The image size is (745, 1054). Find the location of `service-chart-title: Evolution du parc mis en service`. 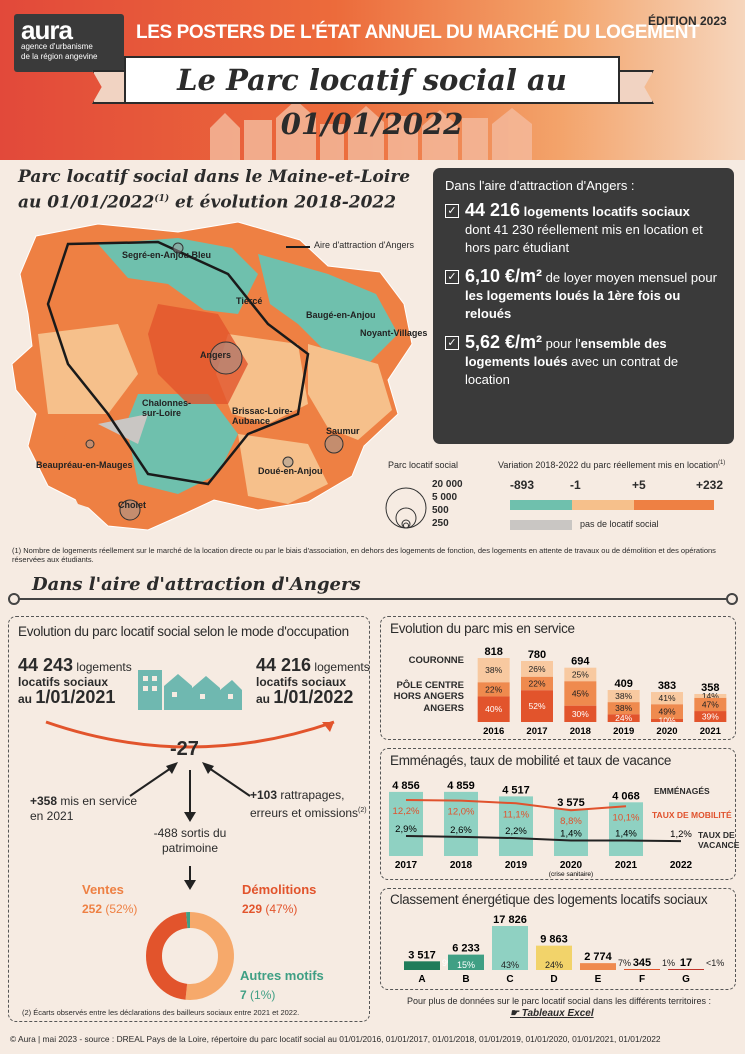

service-chart-title: Evolution du parc mis en service is located at coordinates (482, 628).